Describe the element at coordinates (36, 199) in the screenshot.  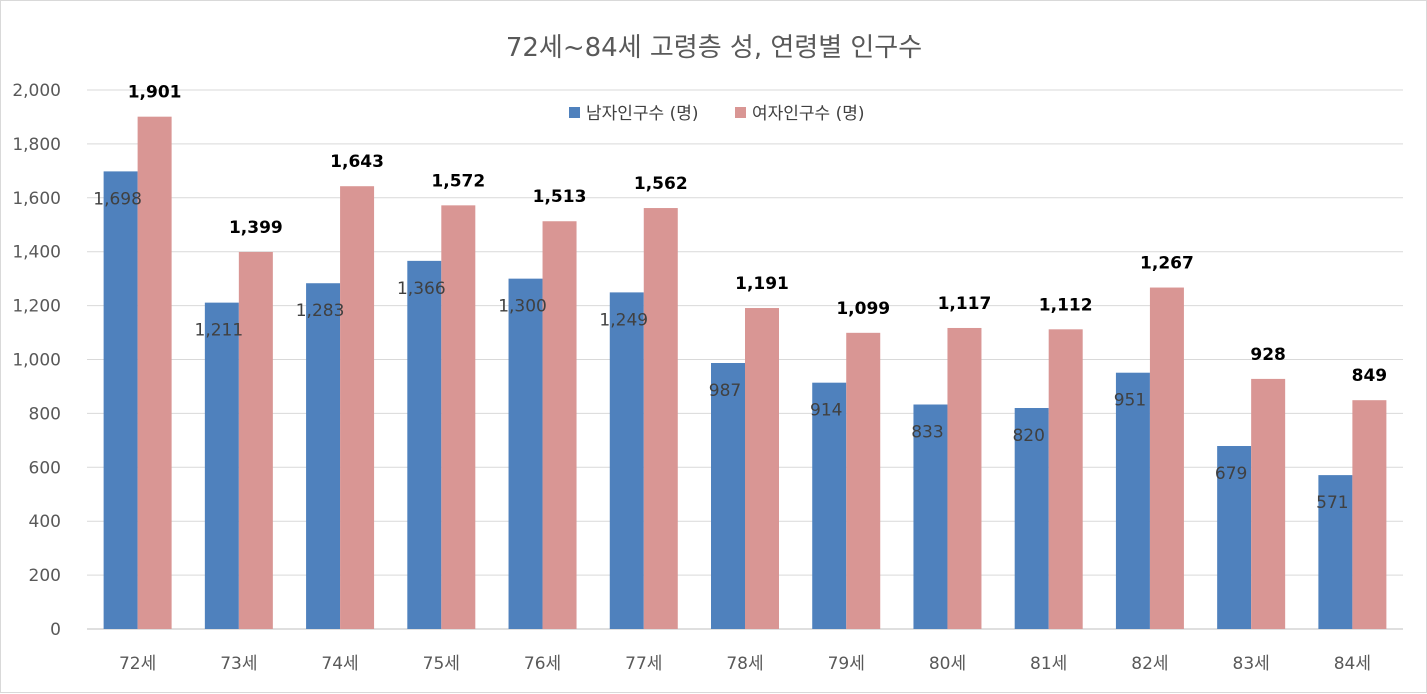
I see `y-tick-label: 1,600` at that location.